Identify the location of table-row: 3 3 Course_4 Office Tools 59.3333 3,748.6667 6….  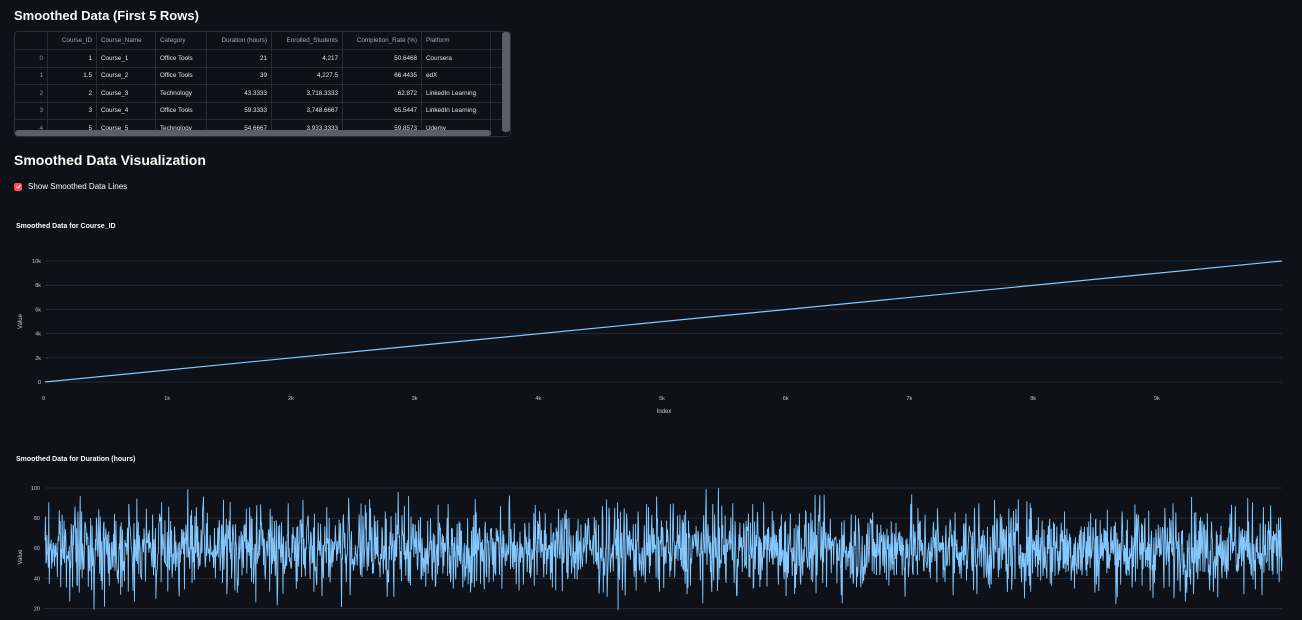
(262, 111).